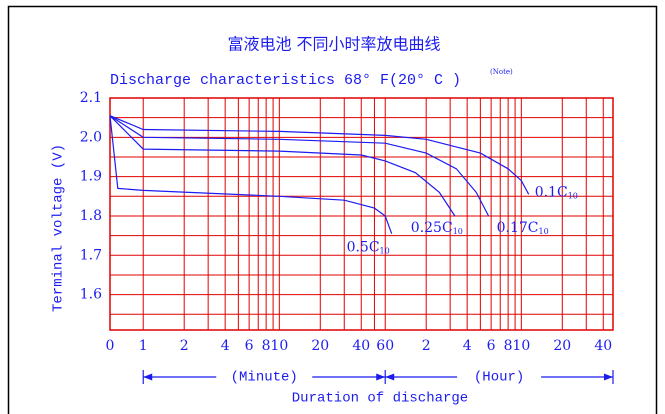 This screenshot has width=665, height=414. I want to click on x-tick-label: 60, so click(385, 346).